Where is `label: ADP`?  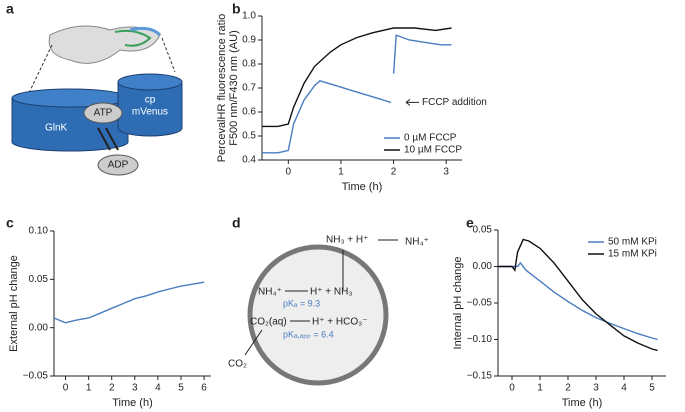
label: ADP is located at coordinates (118, 165).